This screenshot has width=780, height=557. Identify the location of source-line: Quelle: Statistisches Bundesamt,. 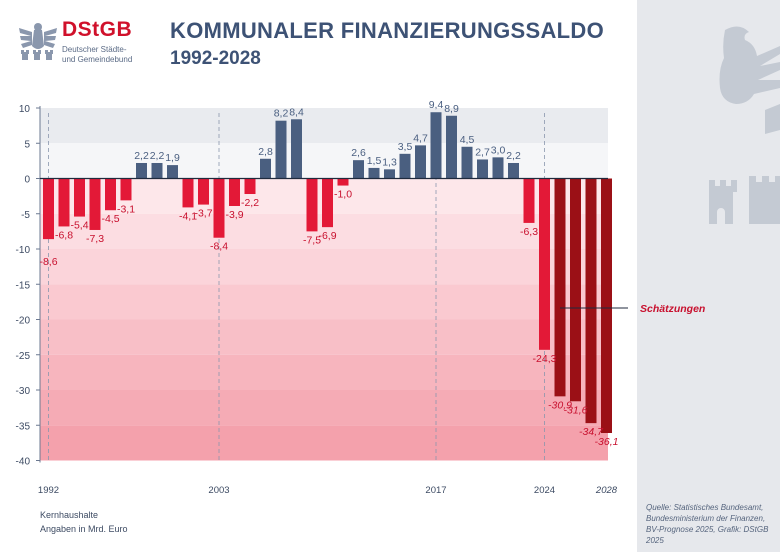
(705, 507).